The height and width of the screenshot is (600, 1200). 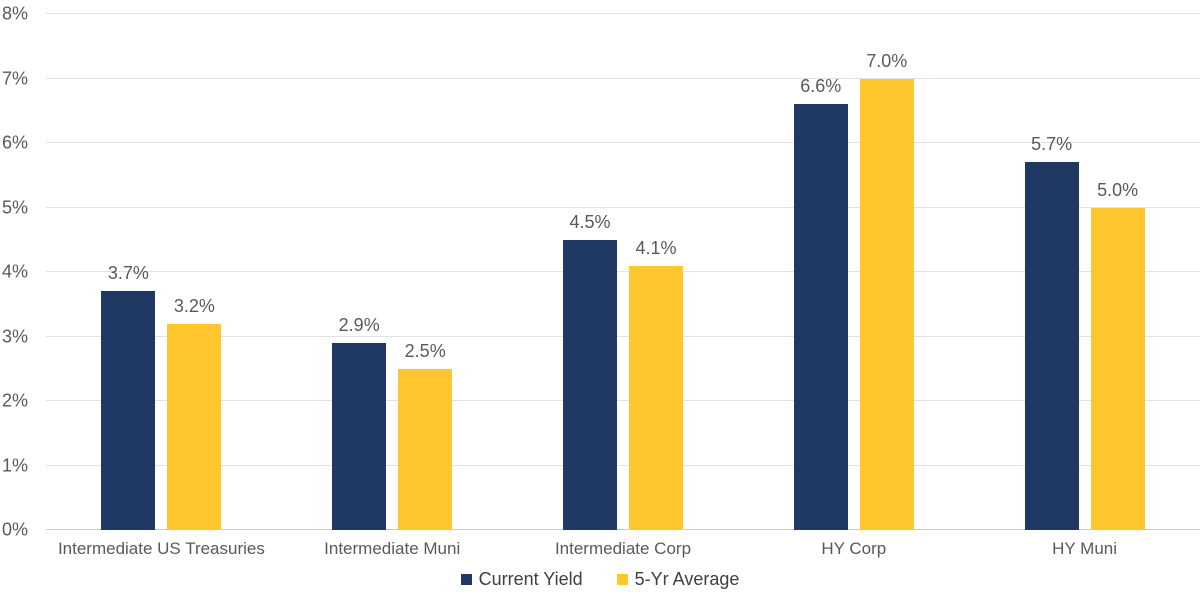 What do you see at coordinates (589, 384) in the screenshot?
I see `bar-current-yield-intermediate-corp` at bounding box center [589, 384].